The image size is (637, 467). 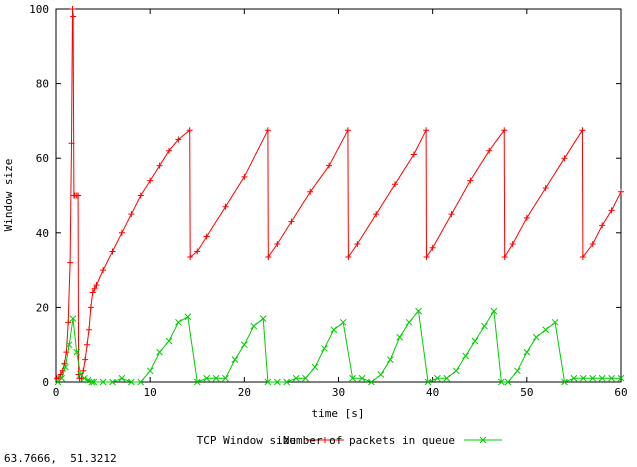 I want to click on x-tick-label: 0, so click(x=56, y=392).